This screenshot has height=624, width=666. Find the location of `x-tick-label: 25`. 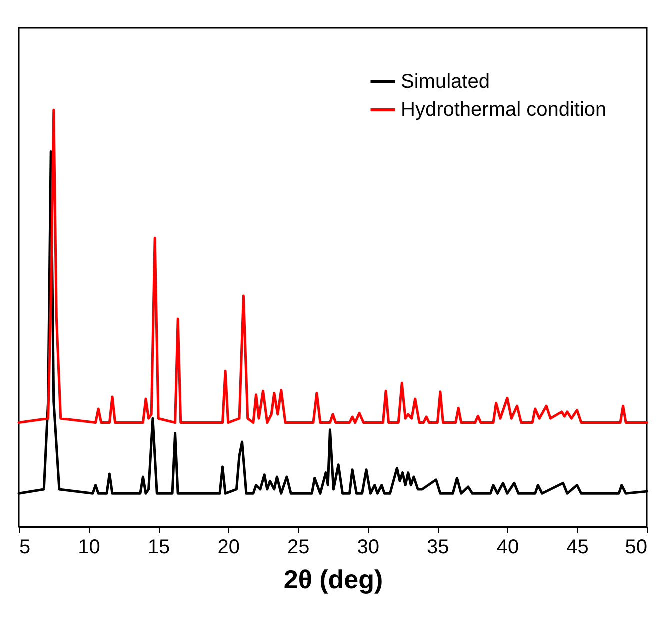

x-tick-label: 25 is located at coordinates (298, 547).